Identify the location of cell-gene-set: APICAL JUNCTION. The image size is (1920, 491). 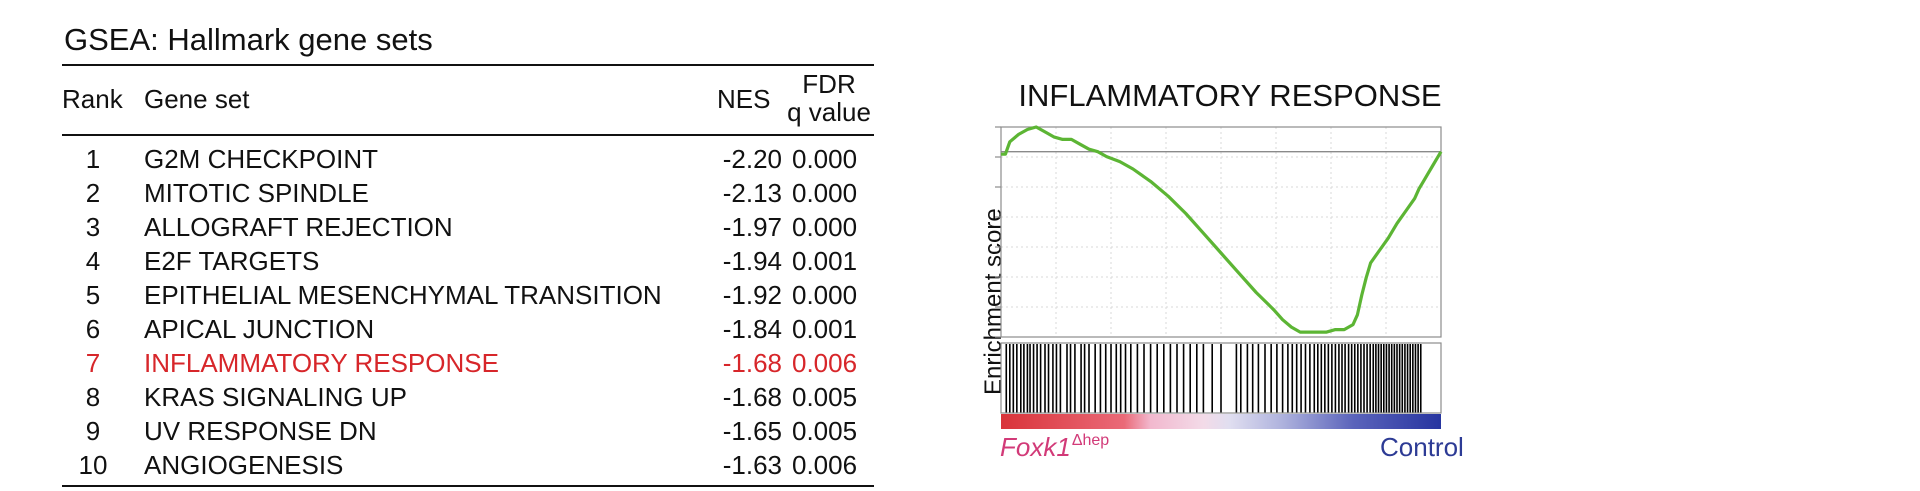
(259, 329).